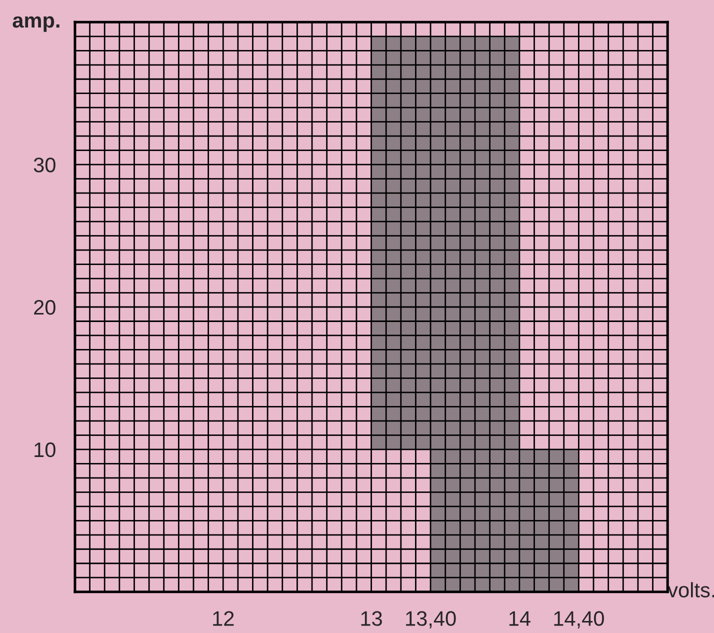  What do you see at coordinates (223, 618) in the screenshot?
I see `x-tick-label: 12` at bounding box center [223, 618].